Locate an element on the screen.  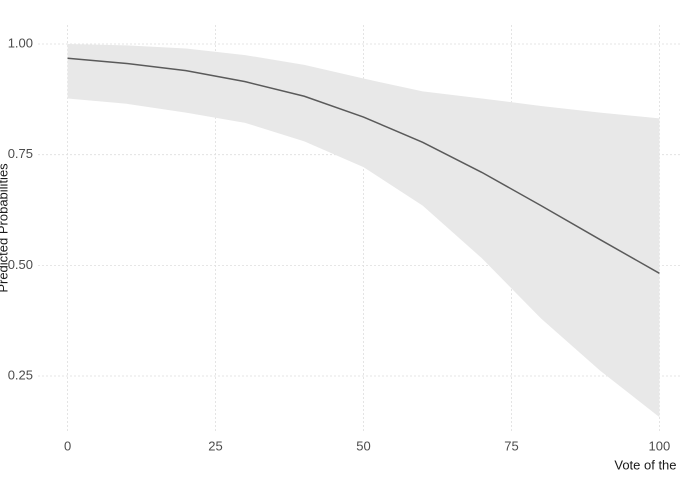
y-tick-label: 1.00 is located at coordinates (20, 42).